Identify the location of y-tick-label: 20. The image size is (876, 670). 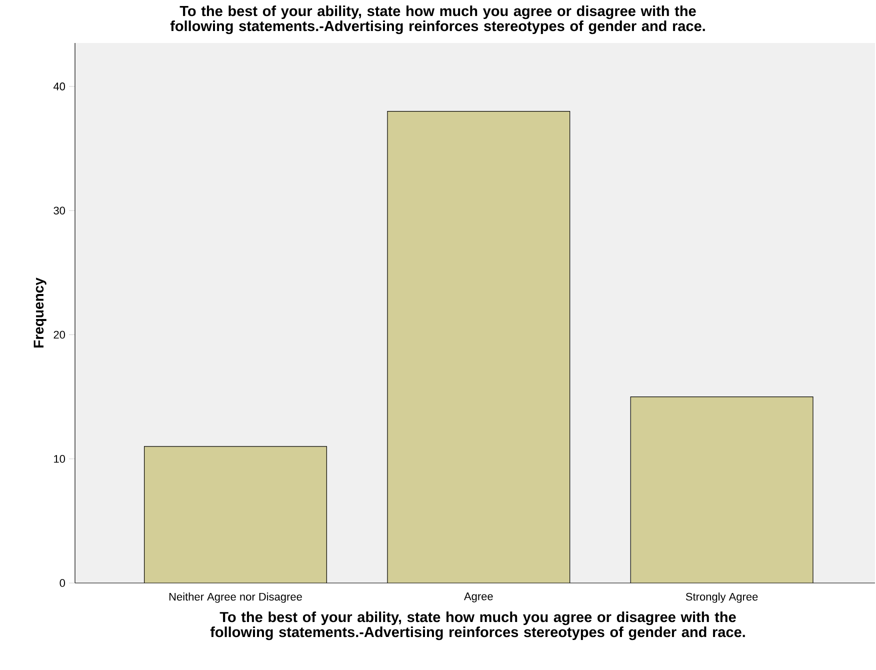
(60, 334).